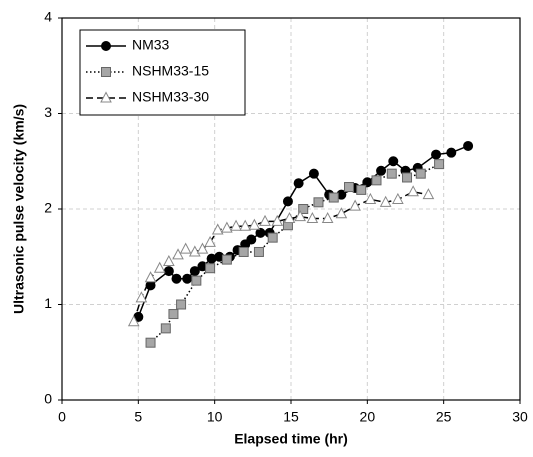  Describe the element at coordinates (520, 417) in the screenshot. I see `x-tick-label: 30` at that location.